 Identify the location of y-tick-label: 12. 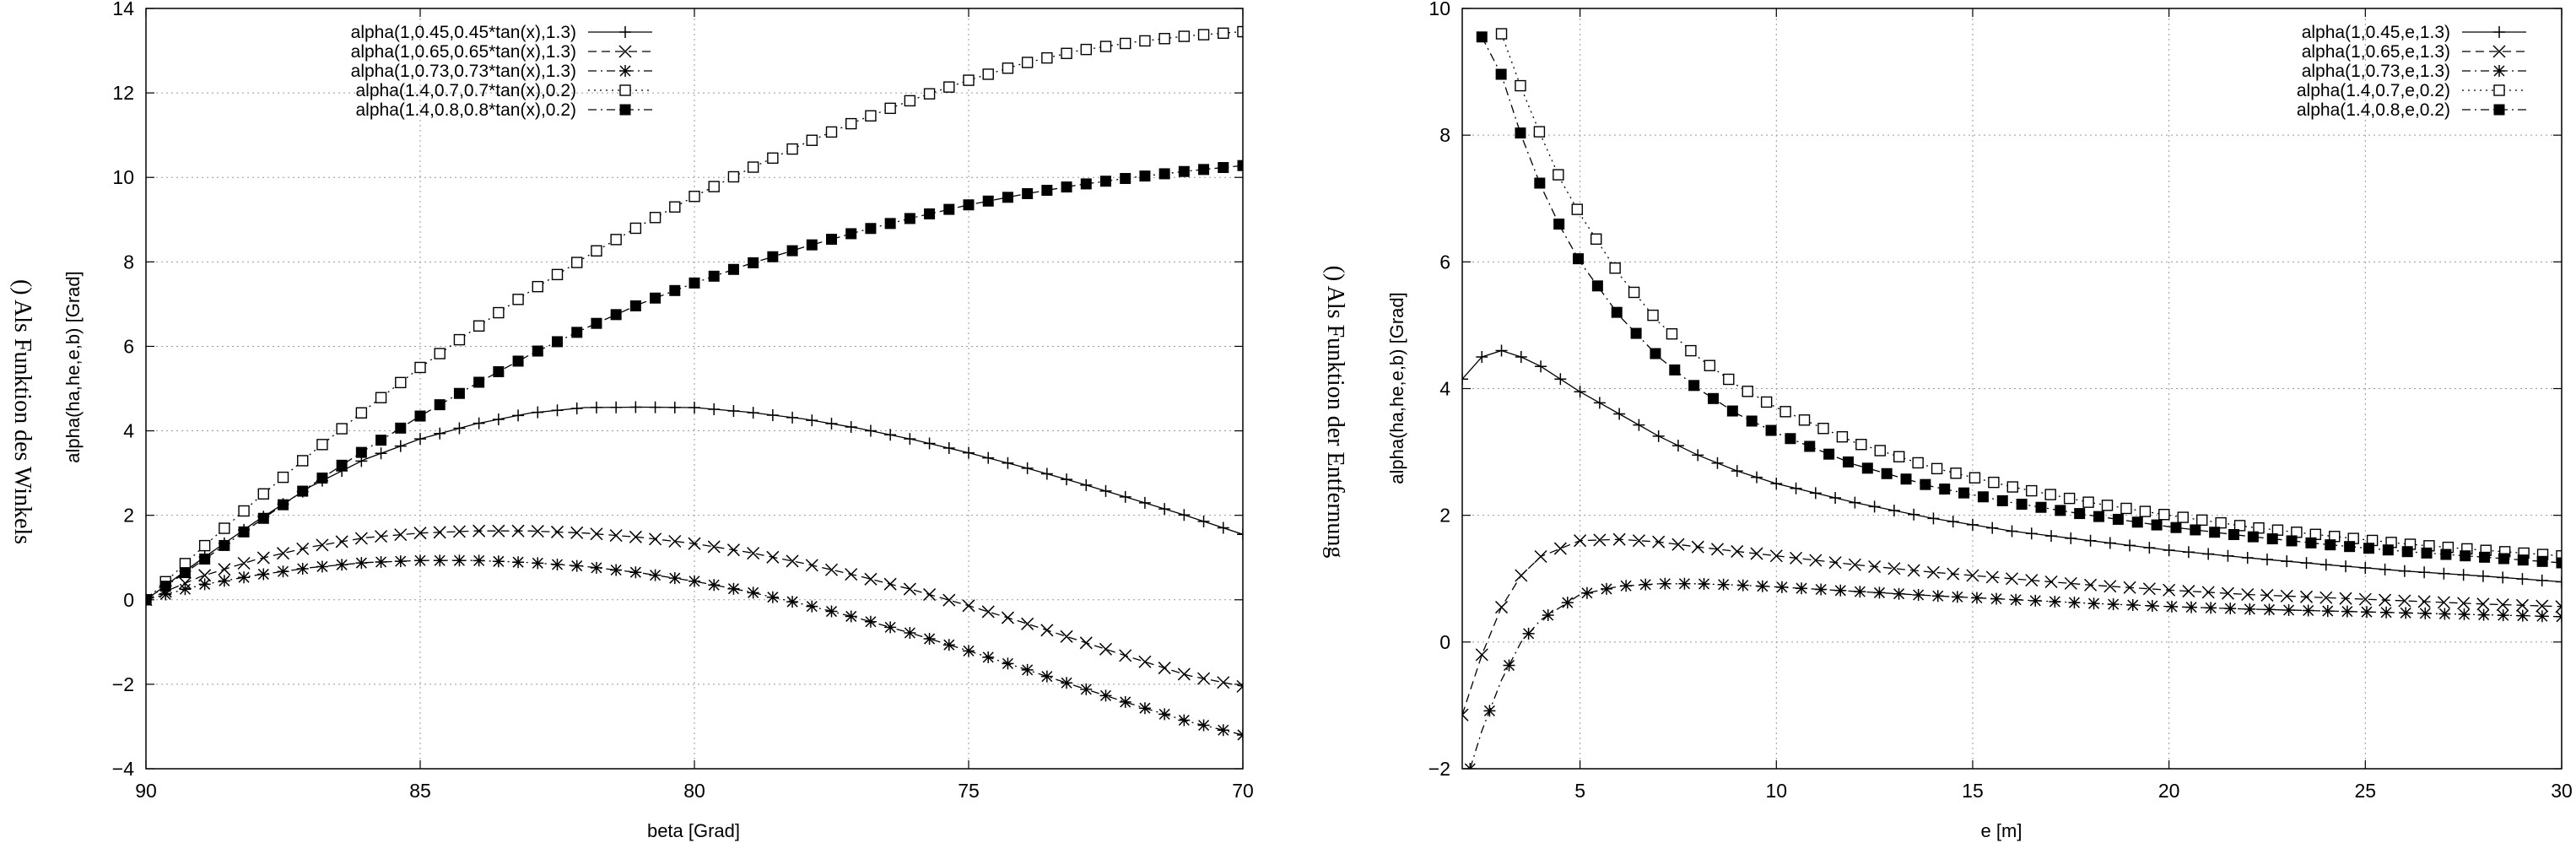
(123, 93).